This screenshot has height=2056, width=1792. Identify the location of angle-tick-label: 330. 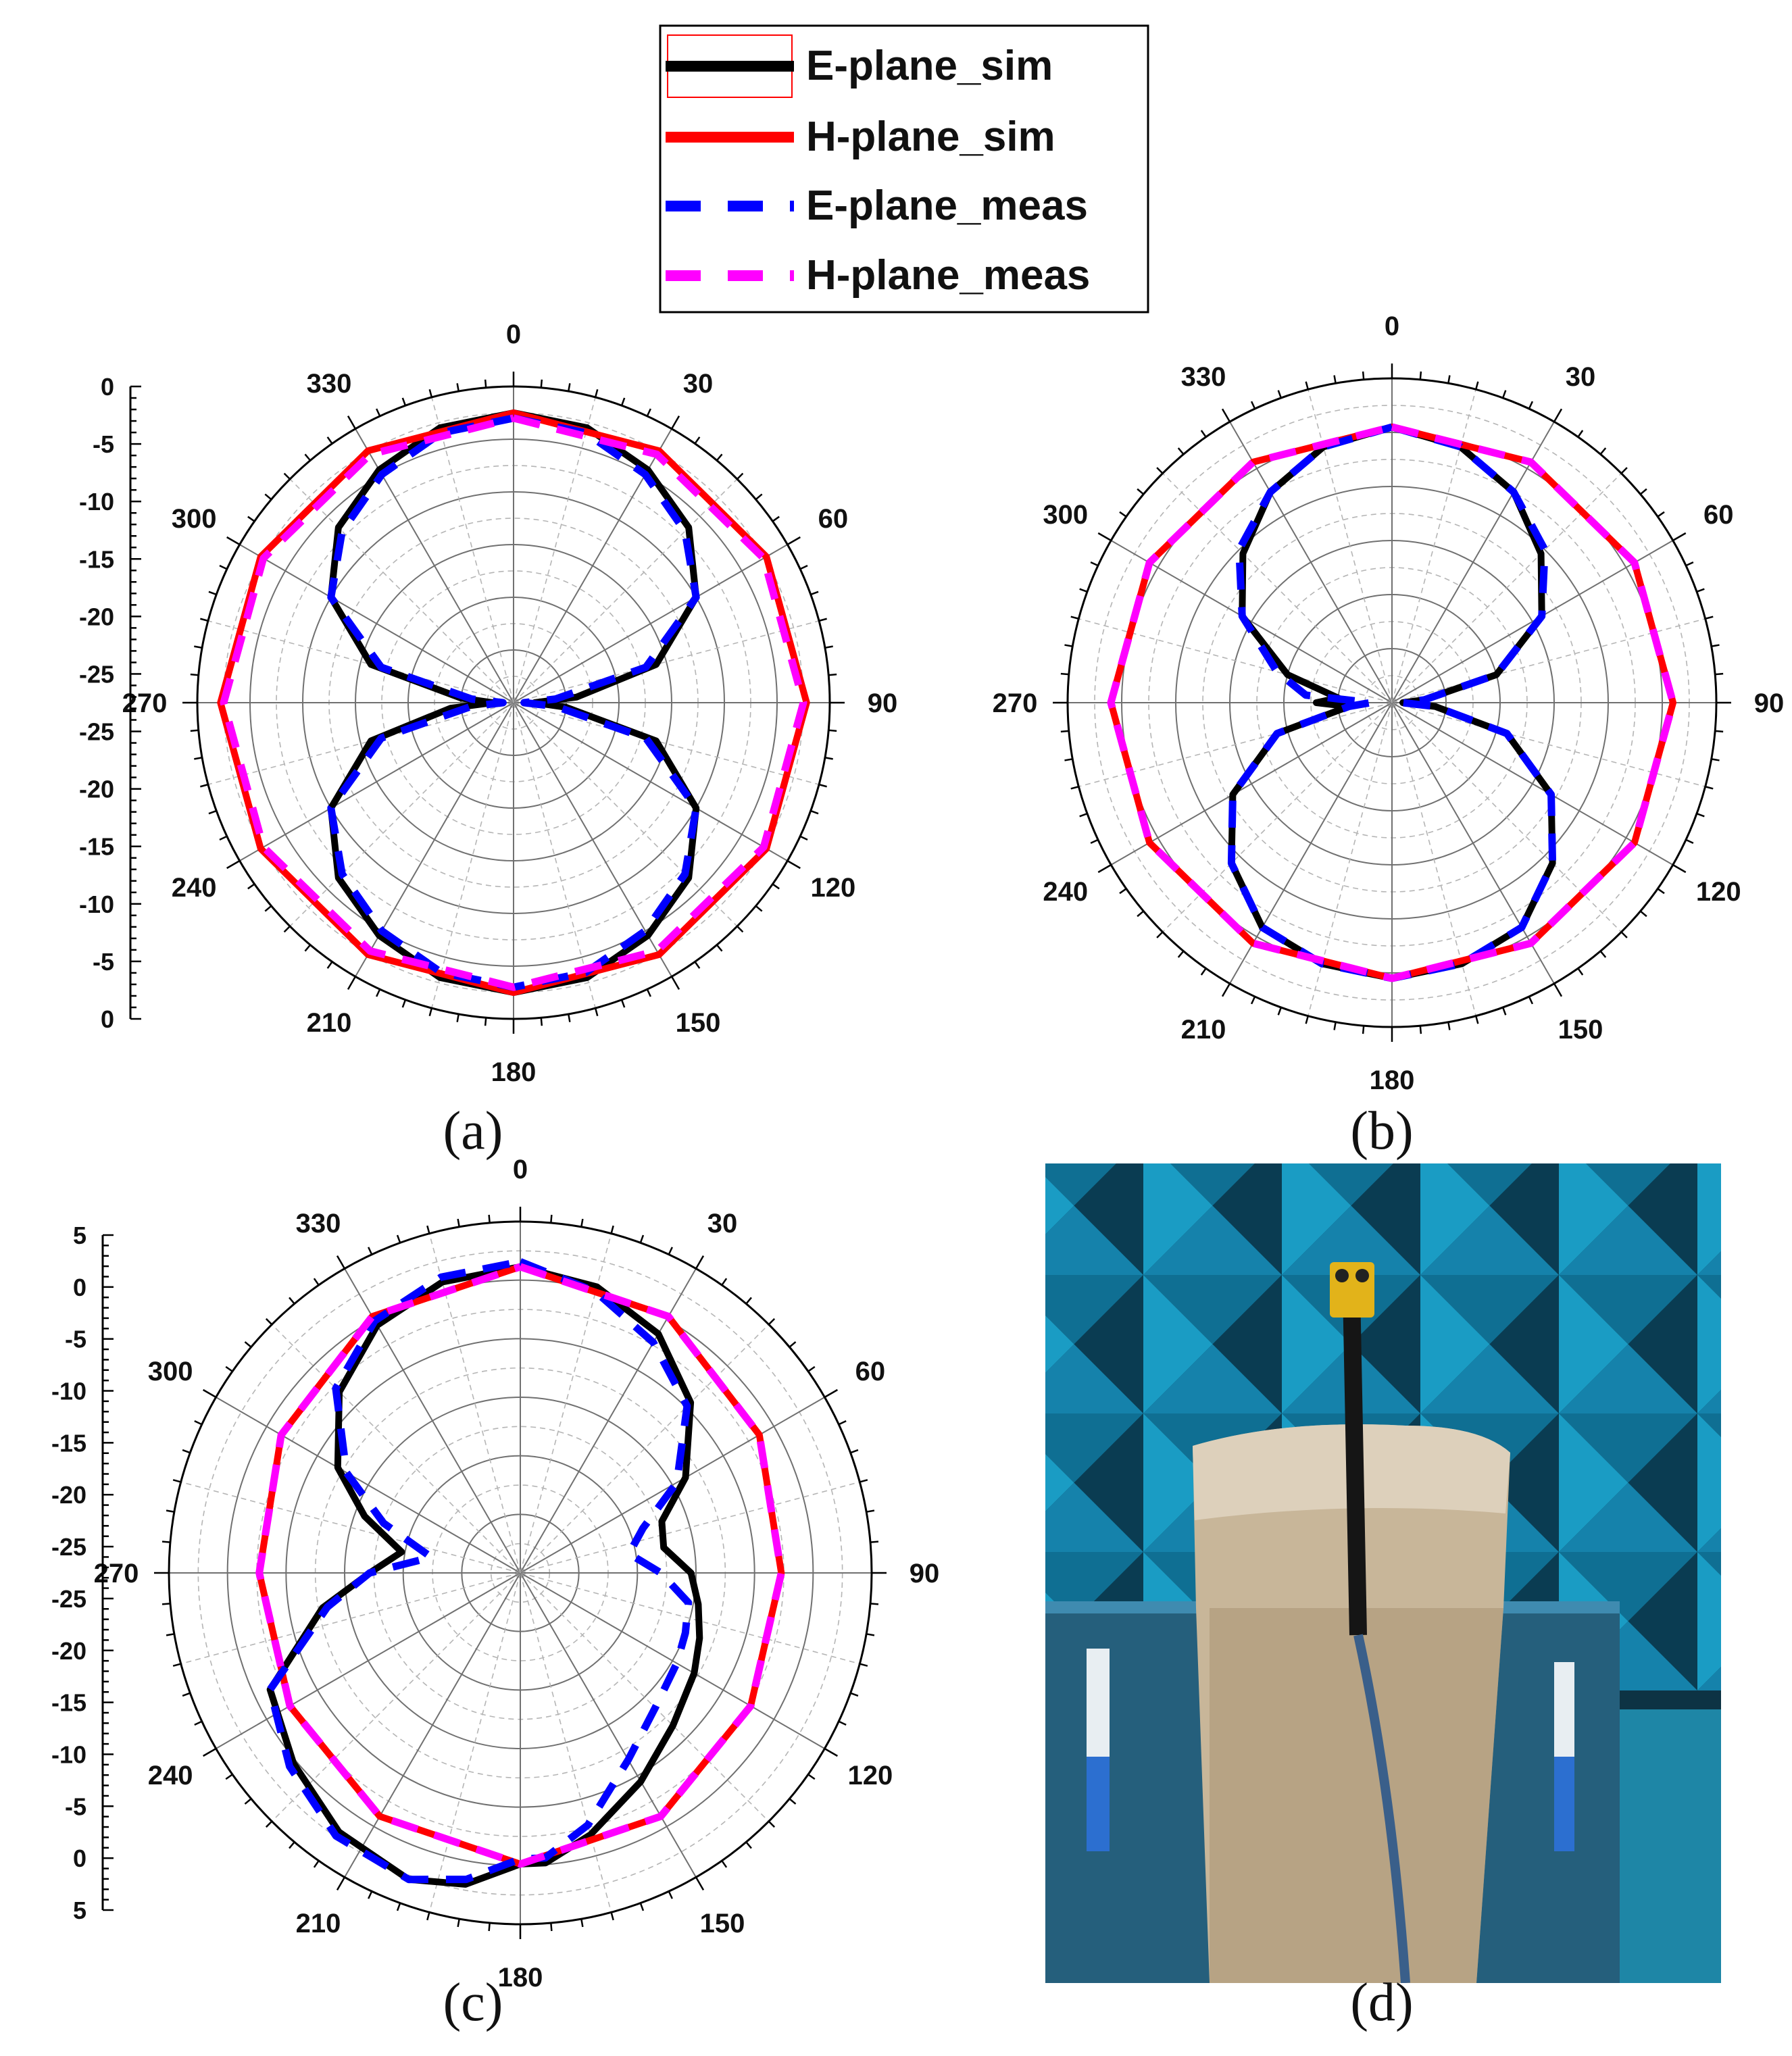
(1203, 377).